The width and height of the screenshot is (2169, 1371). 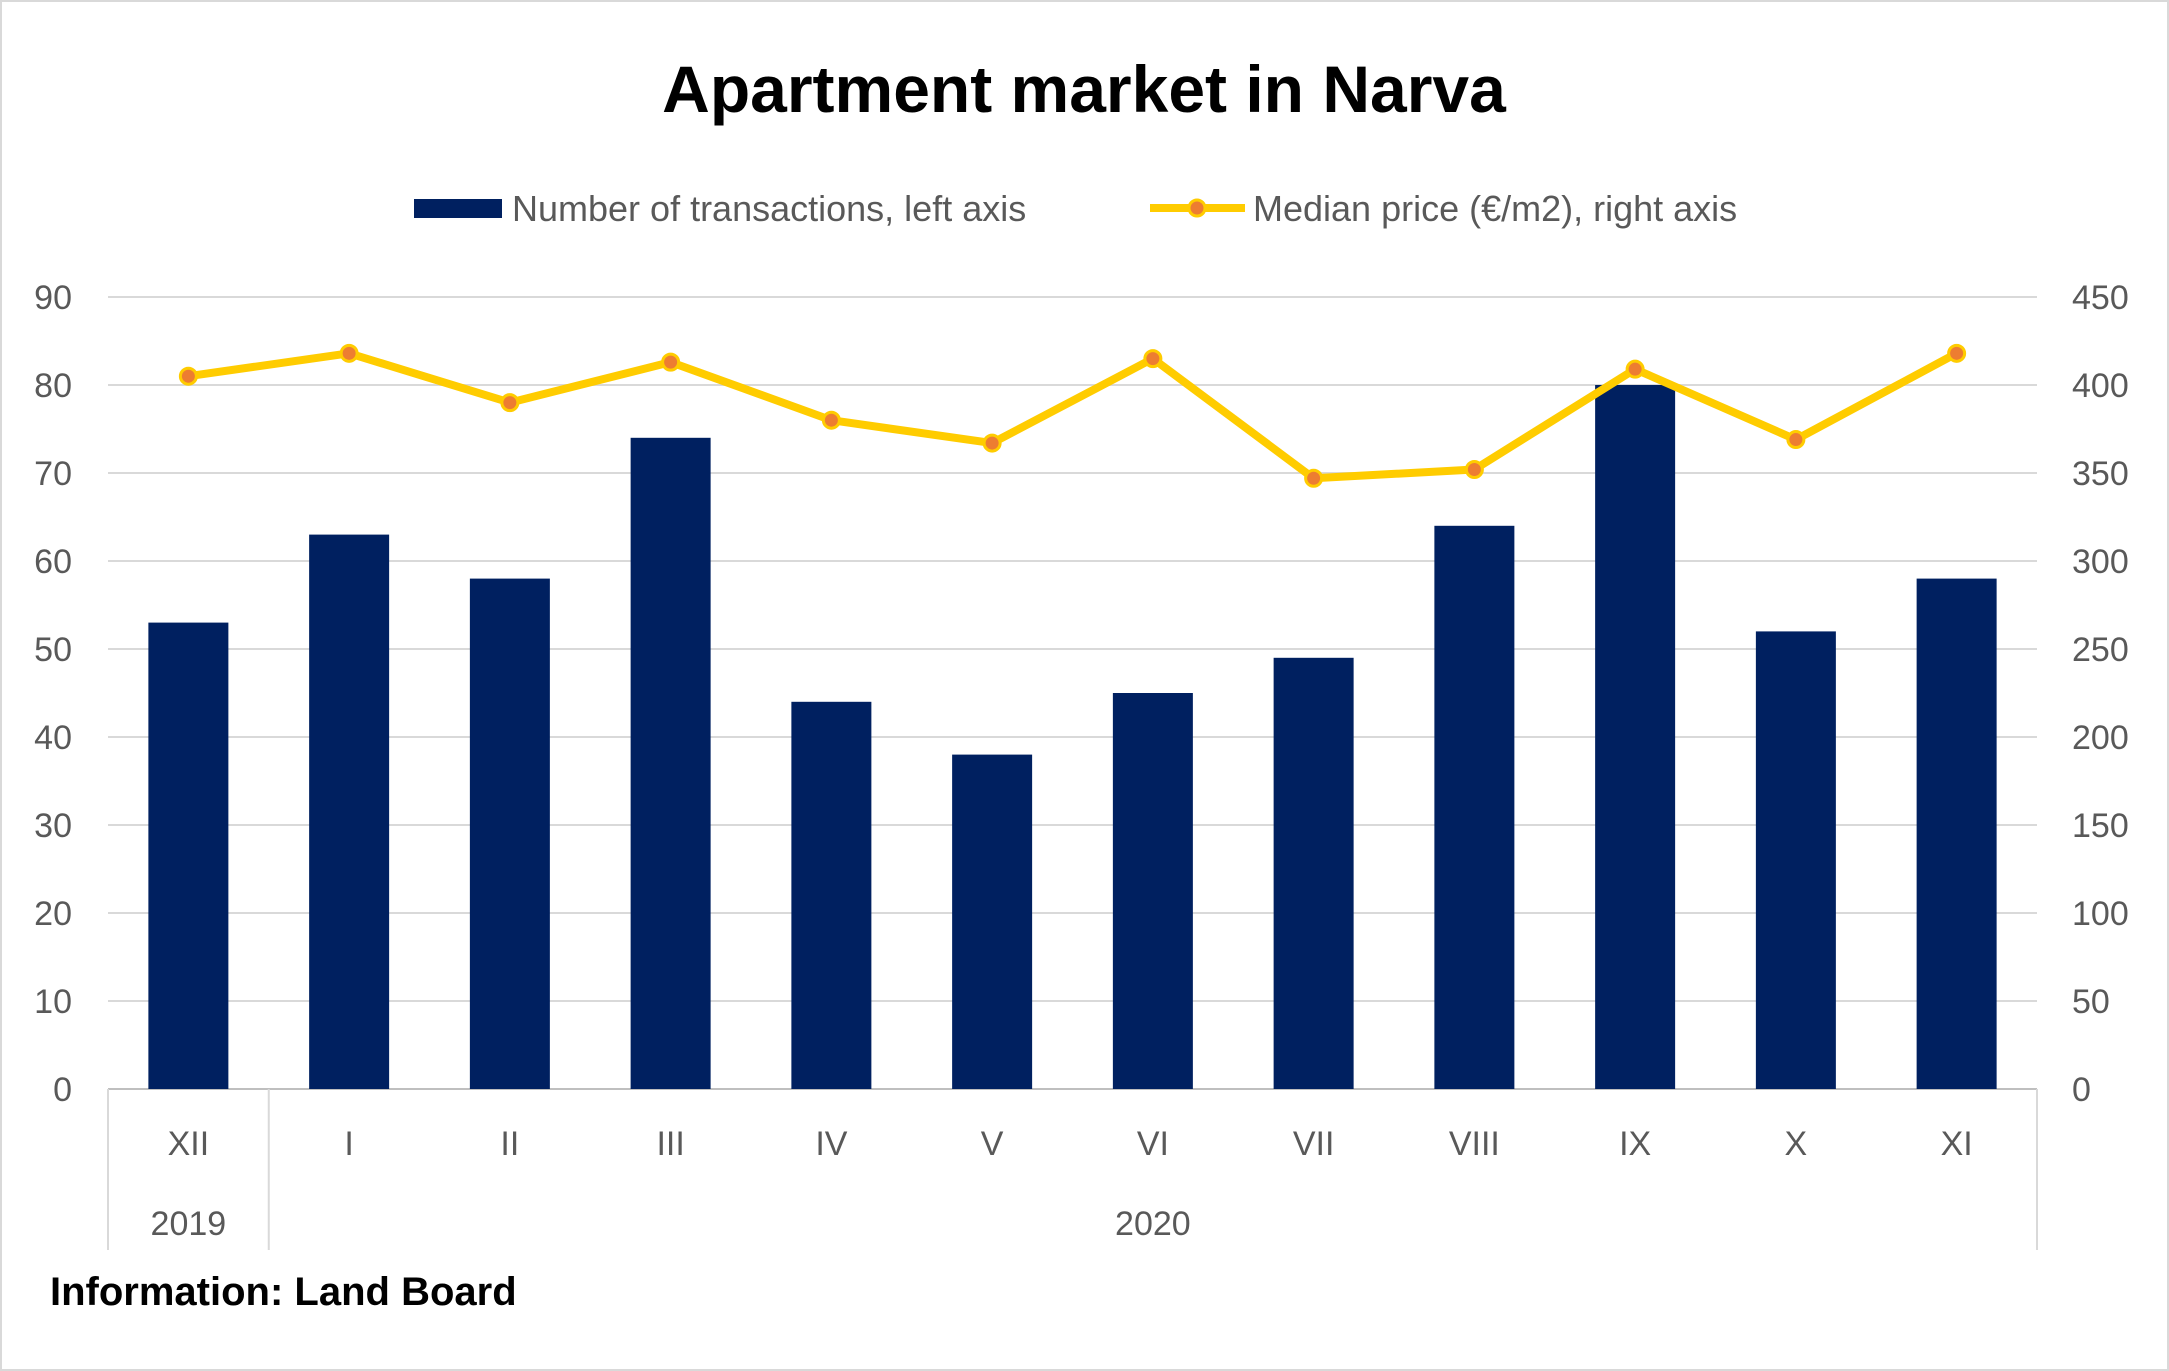 I want to click on left-tick-label: 50, so click(x=53, y=650).